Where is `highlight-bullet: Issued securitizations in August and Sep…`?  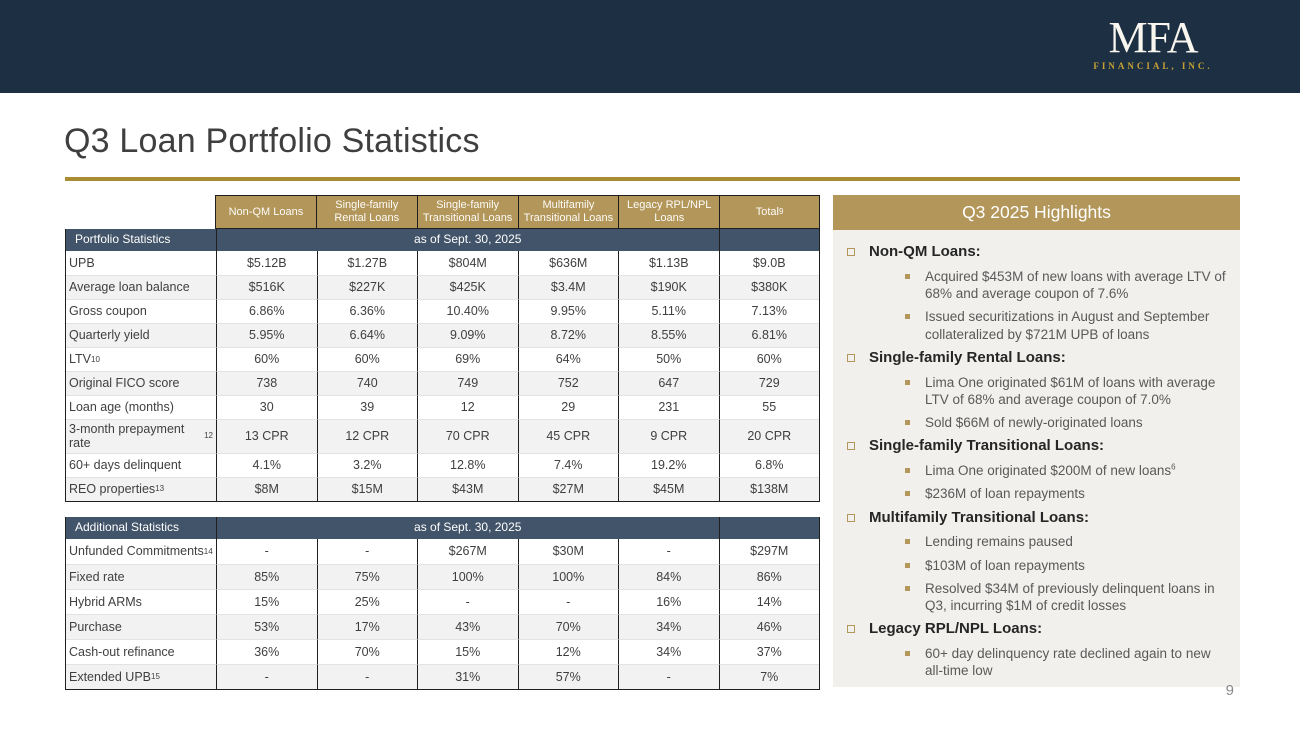
highlight-bullet: Issued securitizations in August and Sep… is located at coordinates (1038, 325).